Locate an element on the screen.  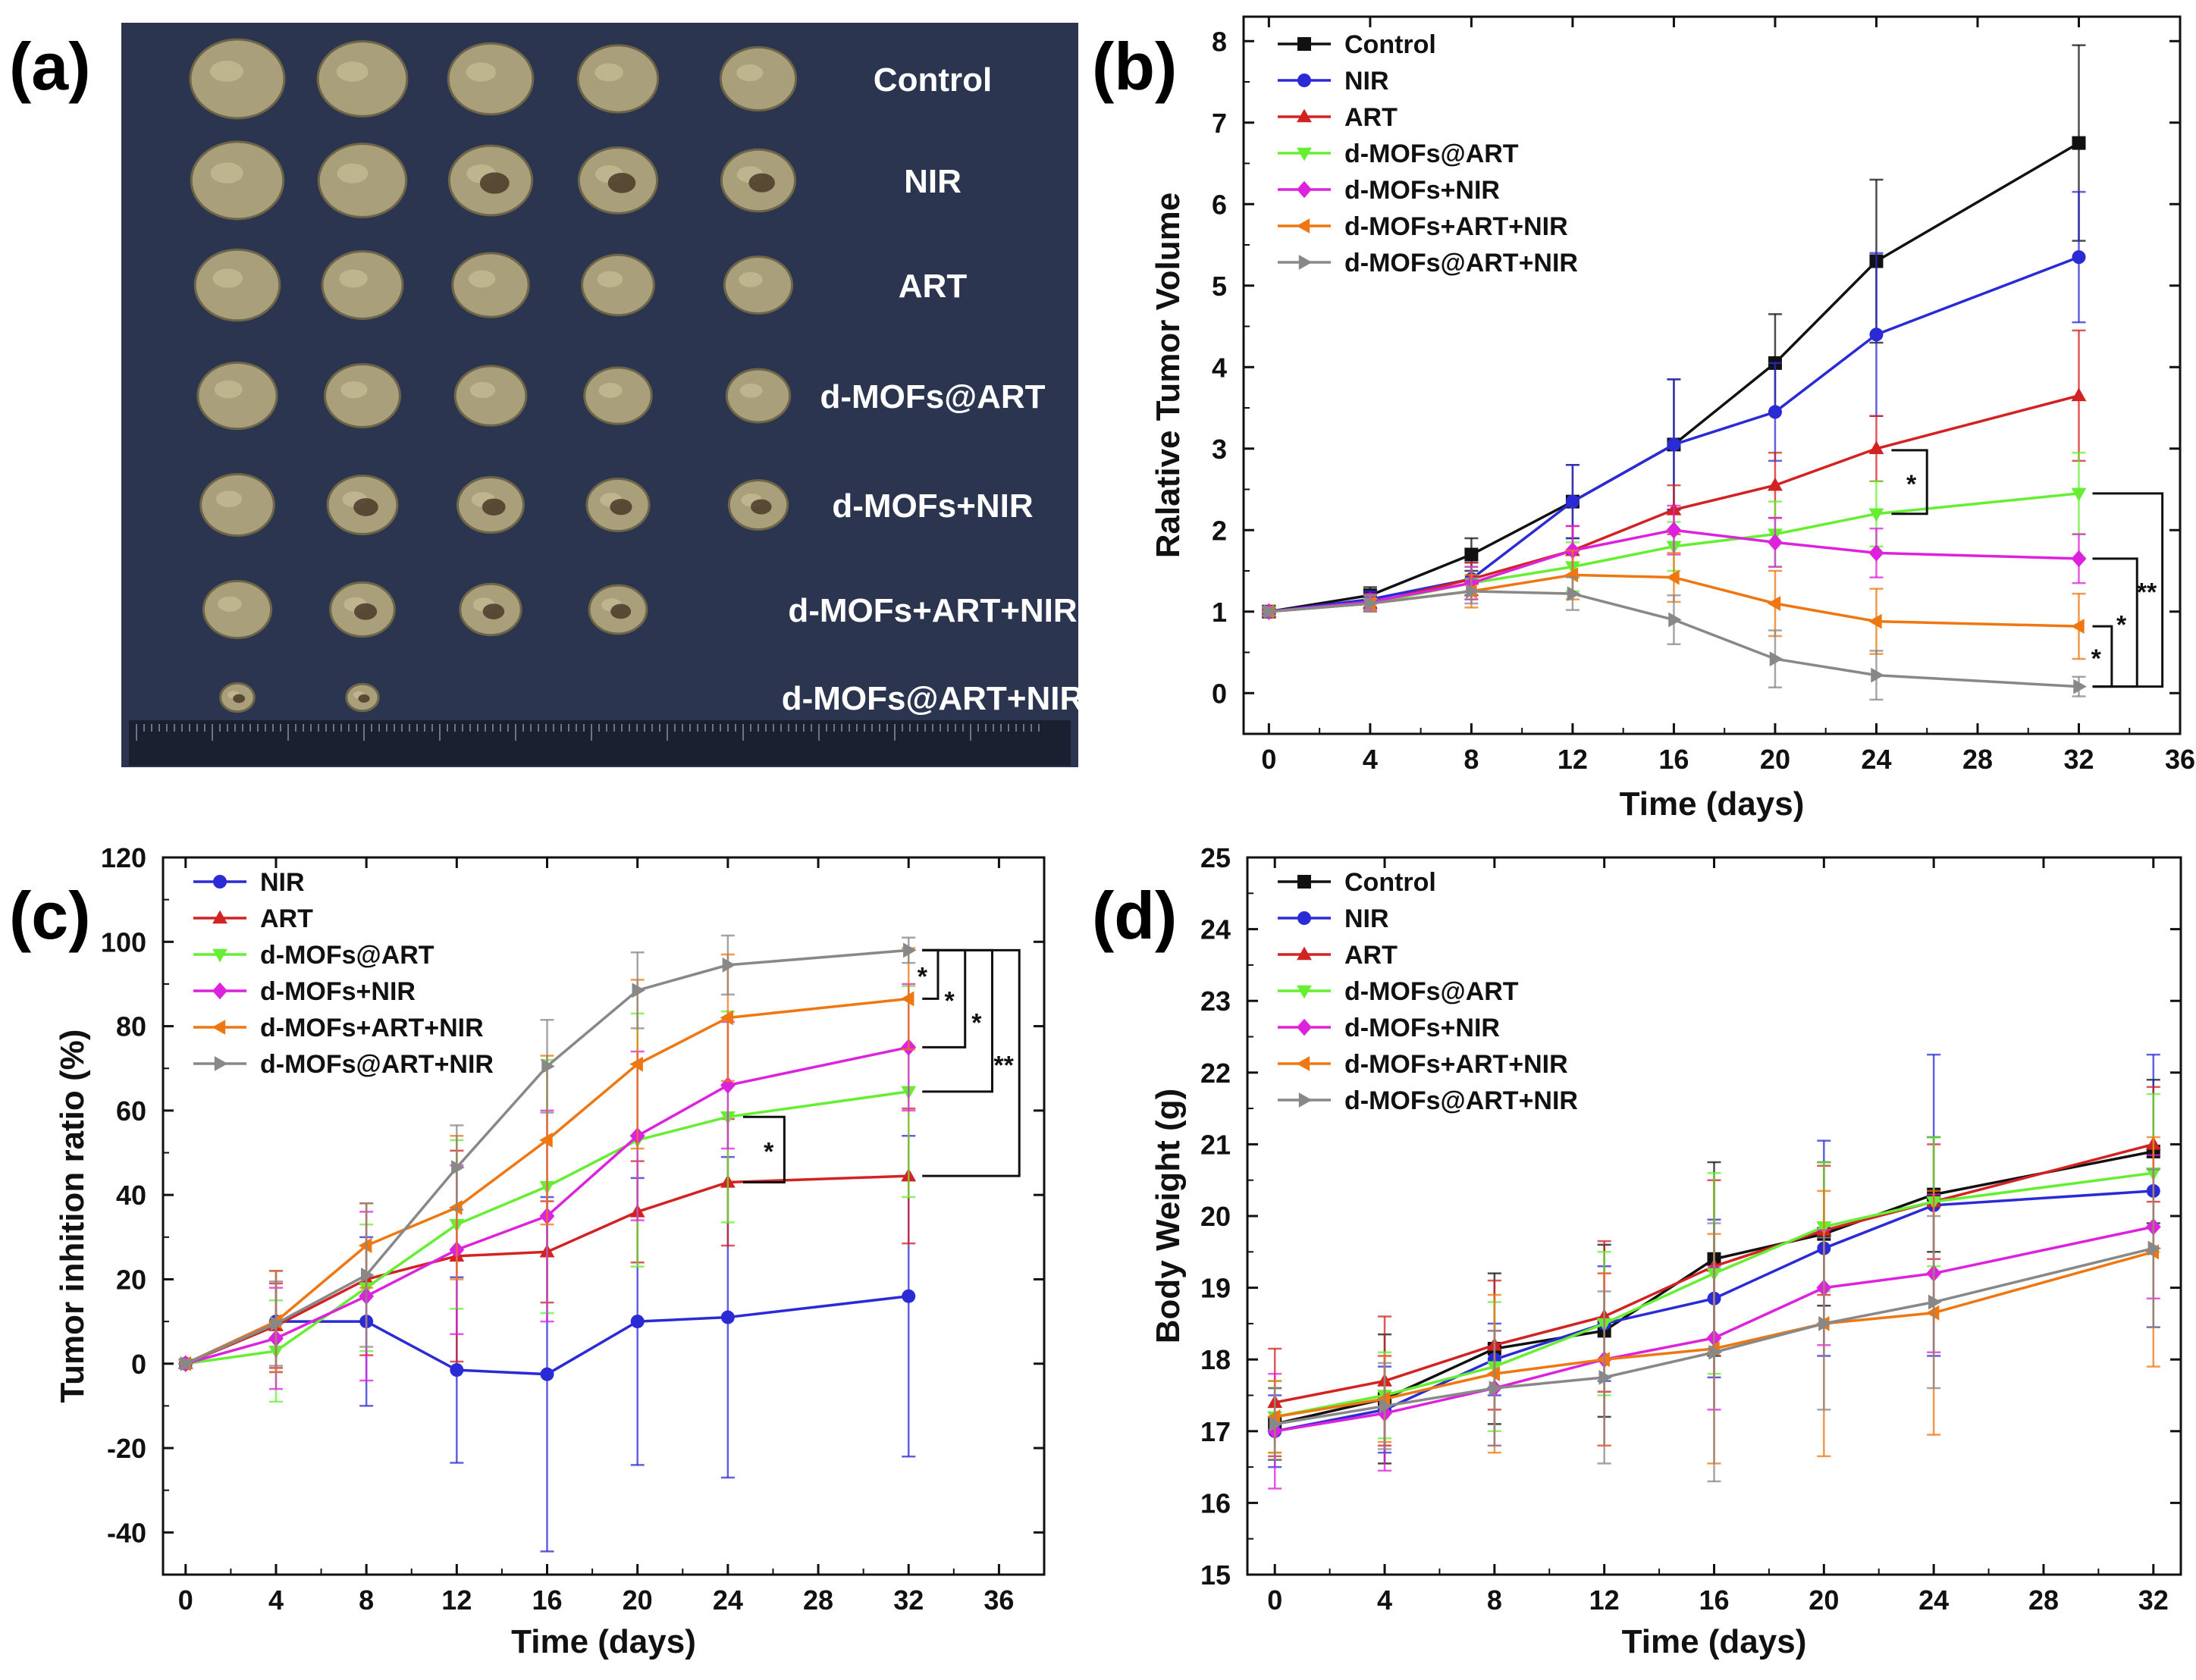
y-tick-label: 15 is located at coordinates (1216, 1575).